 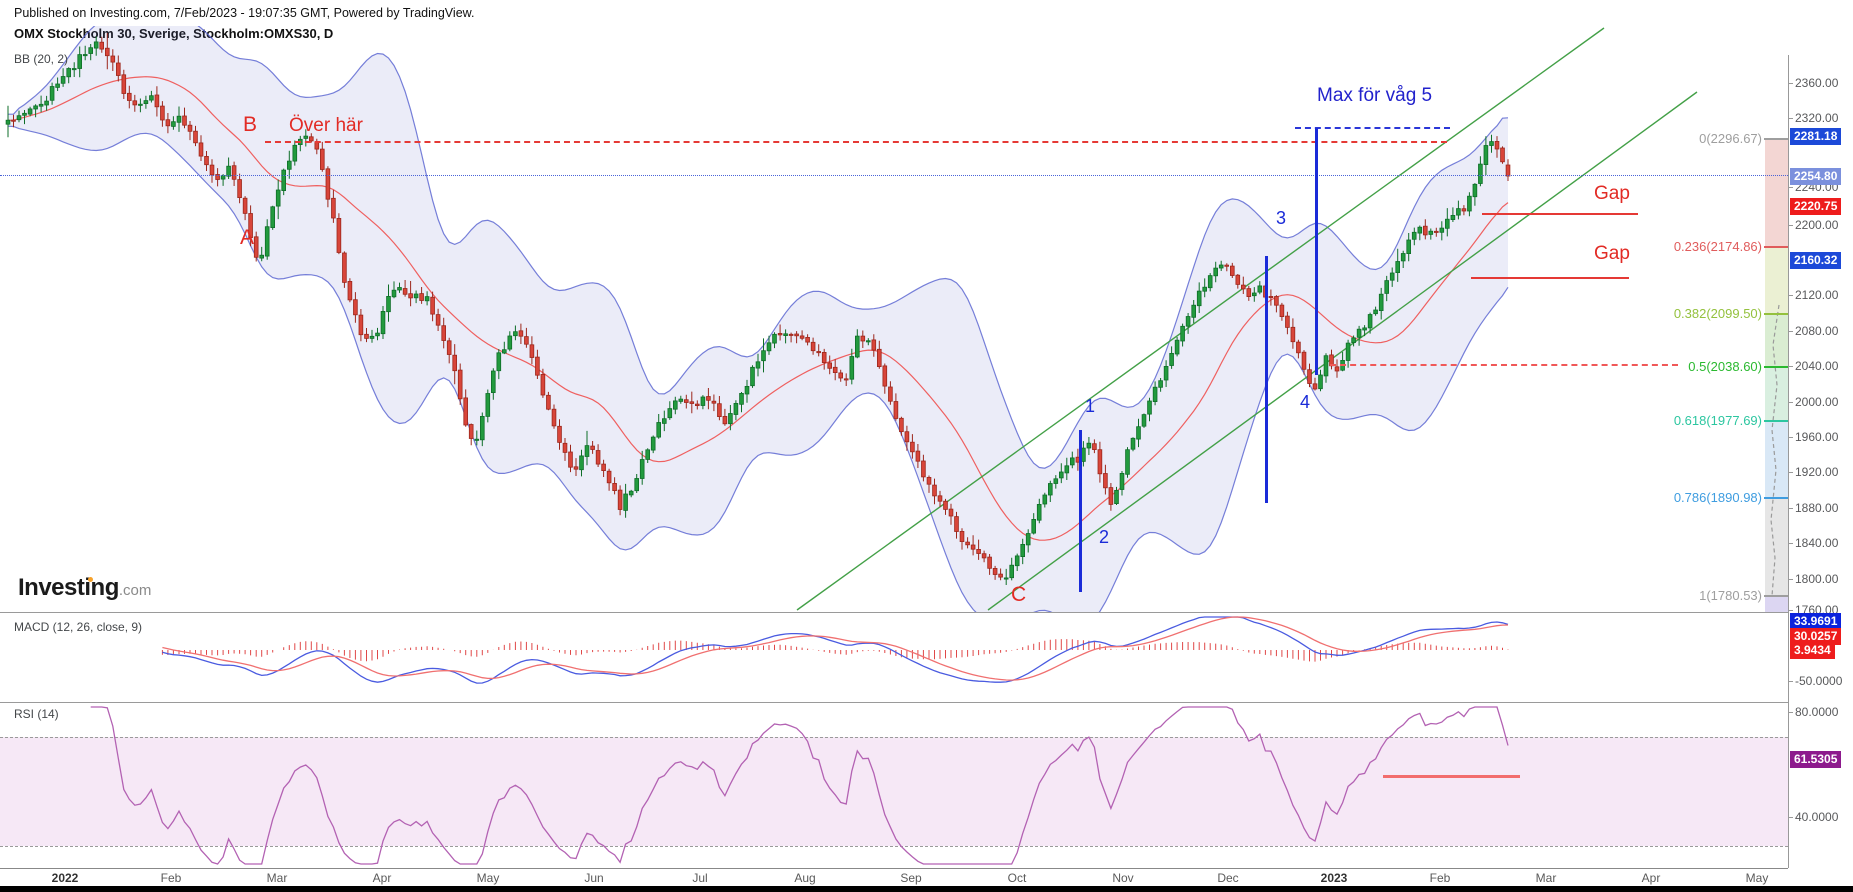 I want to click on price-tick: 2080.00, so click(x=1817, y=331).